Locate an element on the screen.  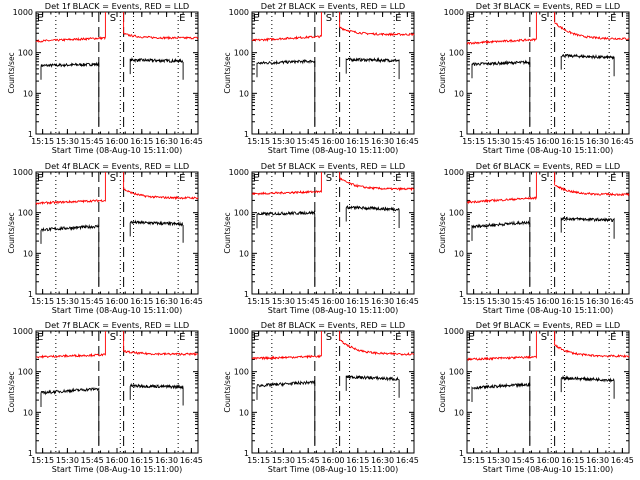
panel-title: Det 3f BLACK = Events, RED = LLD is located at coordinates (548, 6).